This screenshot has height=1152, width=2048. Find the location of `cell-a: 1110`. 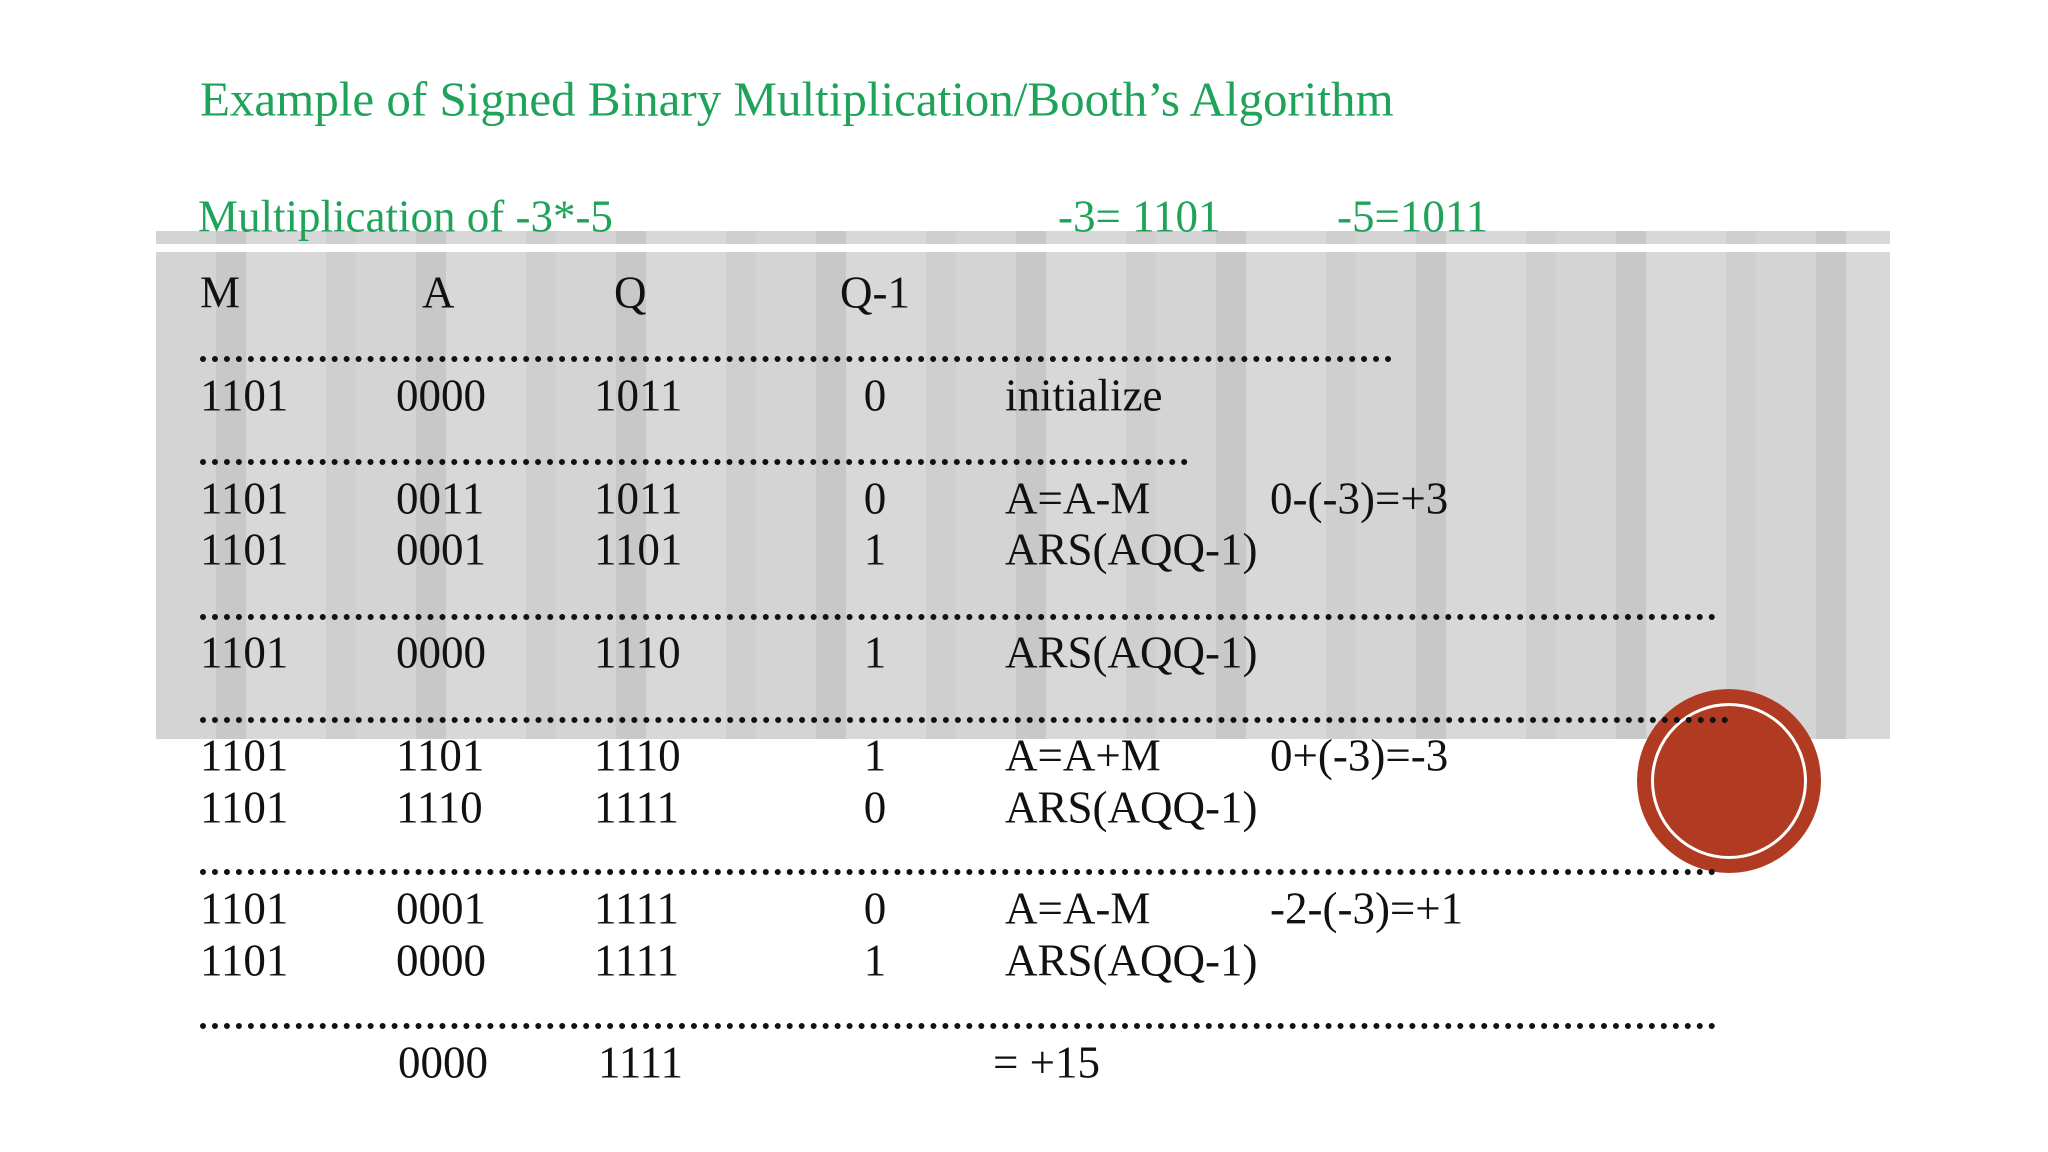

cell-a: 1110 is located at coordinates (439, 807).